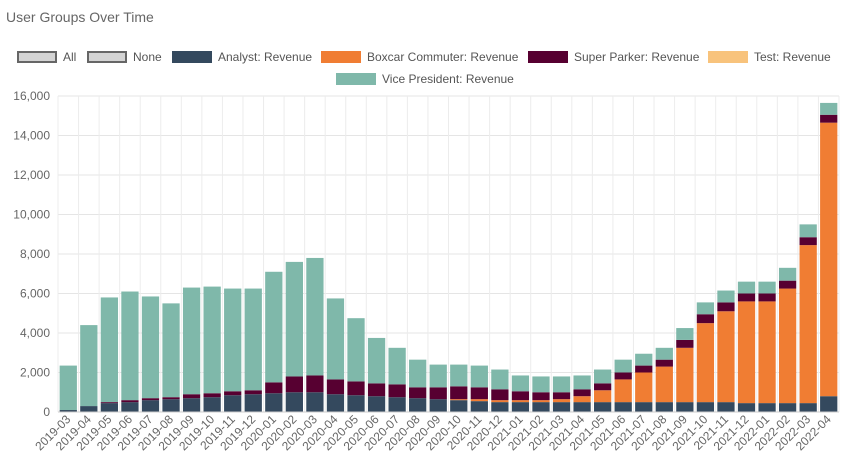  I want to click on y-tick-label: 2,000, so click(35, 373).